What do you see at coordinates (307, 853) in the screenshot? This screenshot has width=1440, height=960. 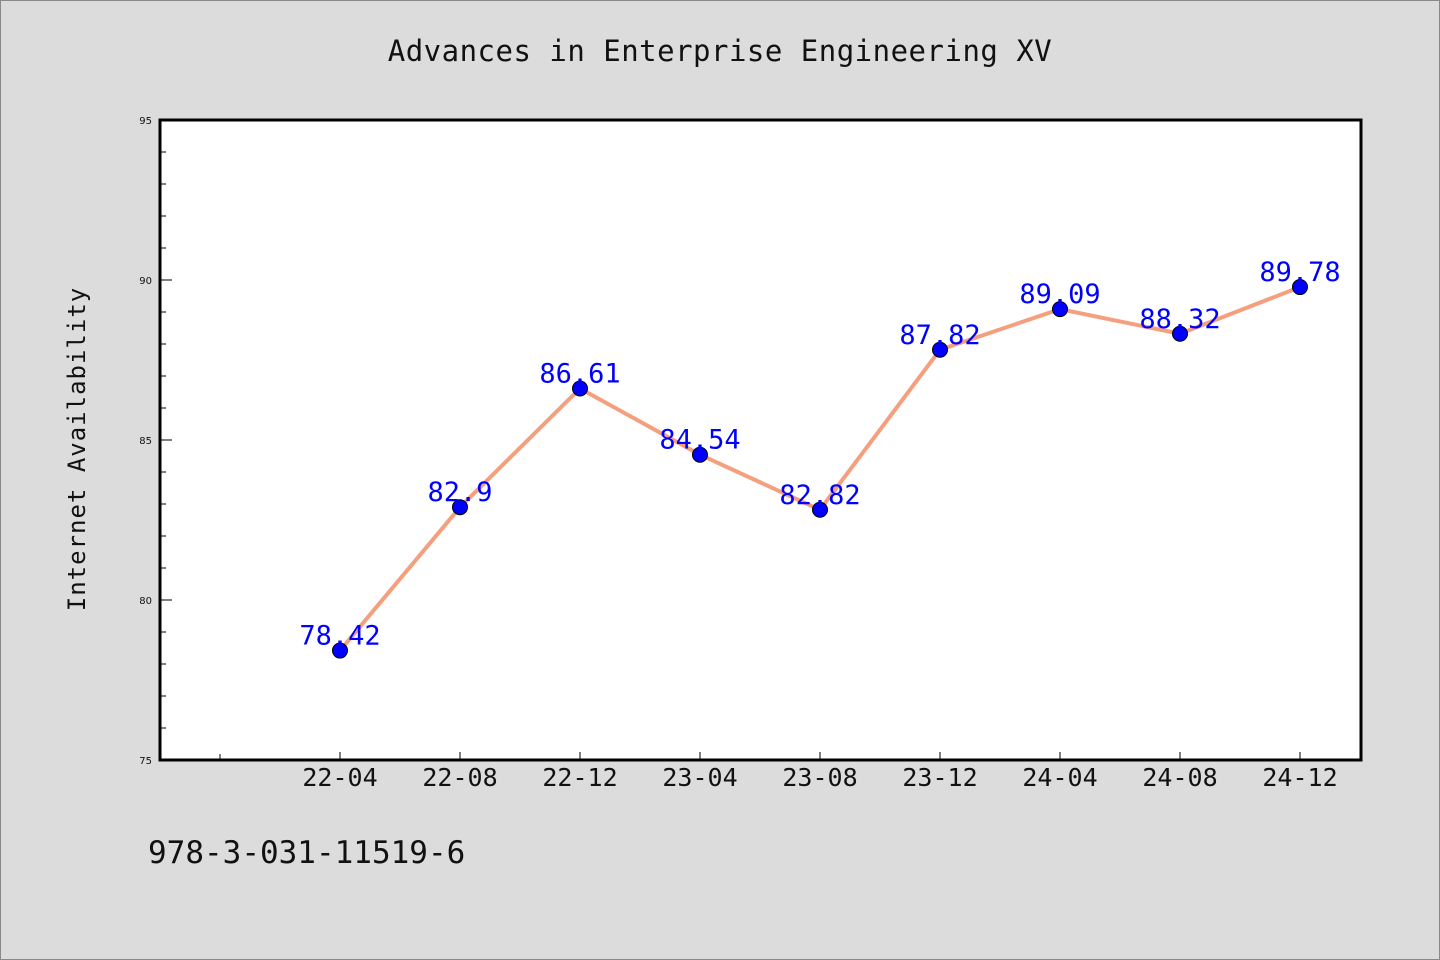 I see `footer-isbn: 978-3-031-11519-6` at bounding box center [307, 853].